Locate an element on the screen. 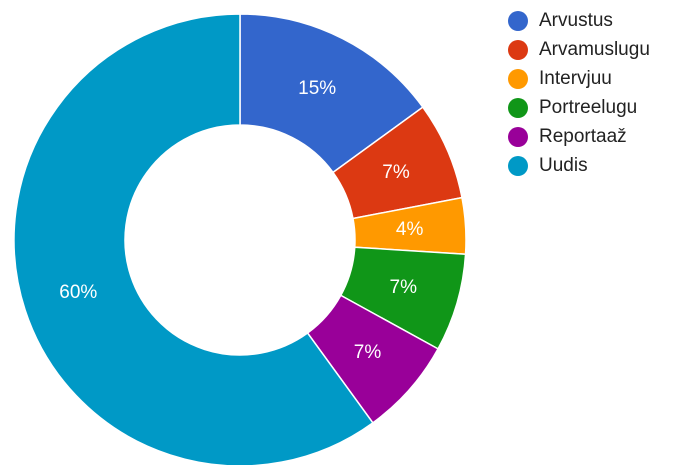  legend-item-reportaaz: Reportaaž is located at coordinates (579, 136).